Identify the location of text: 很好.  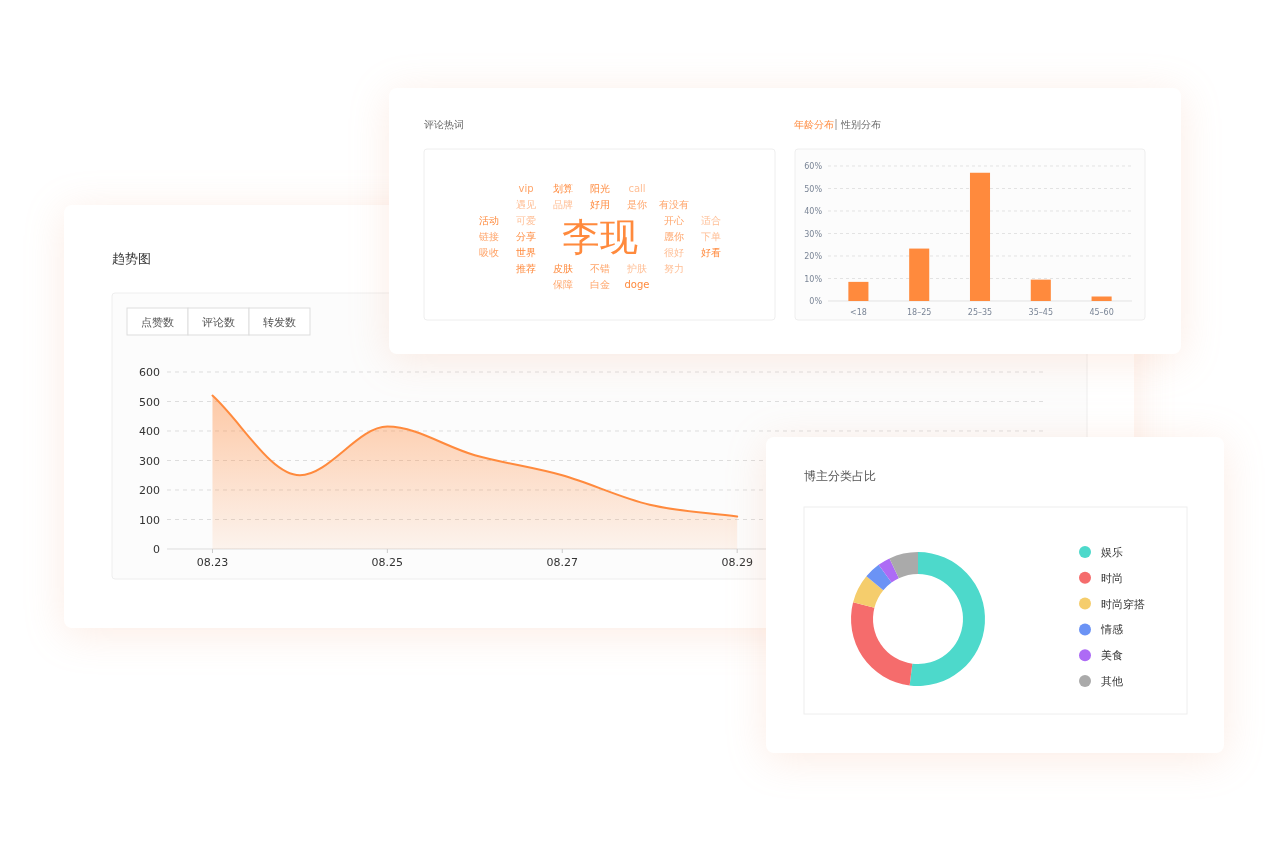
(674, 252).